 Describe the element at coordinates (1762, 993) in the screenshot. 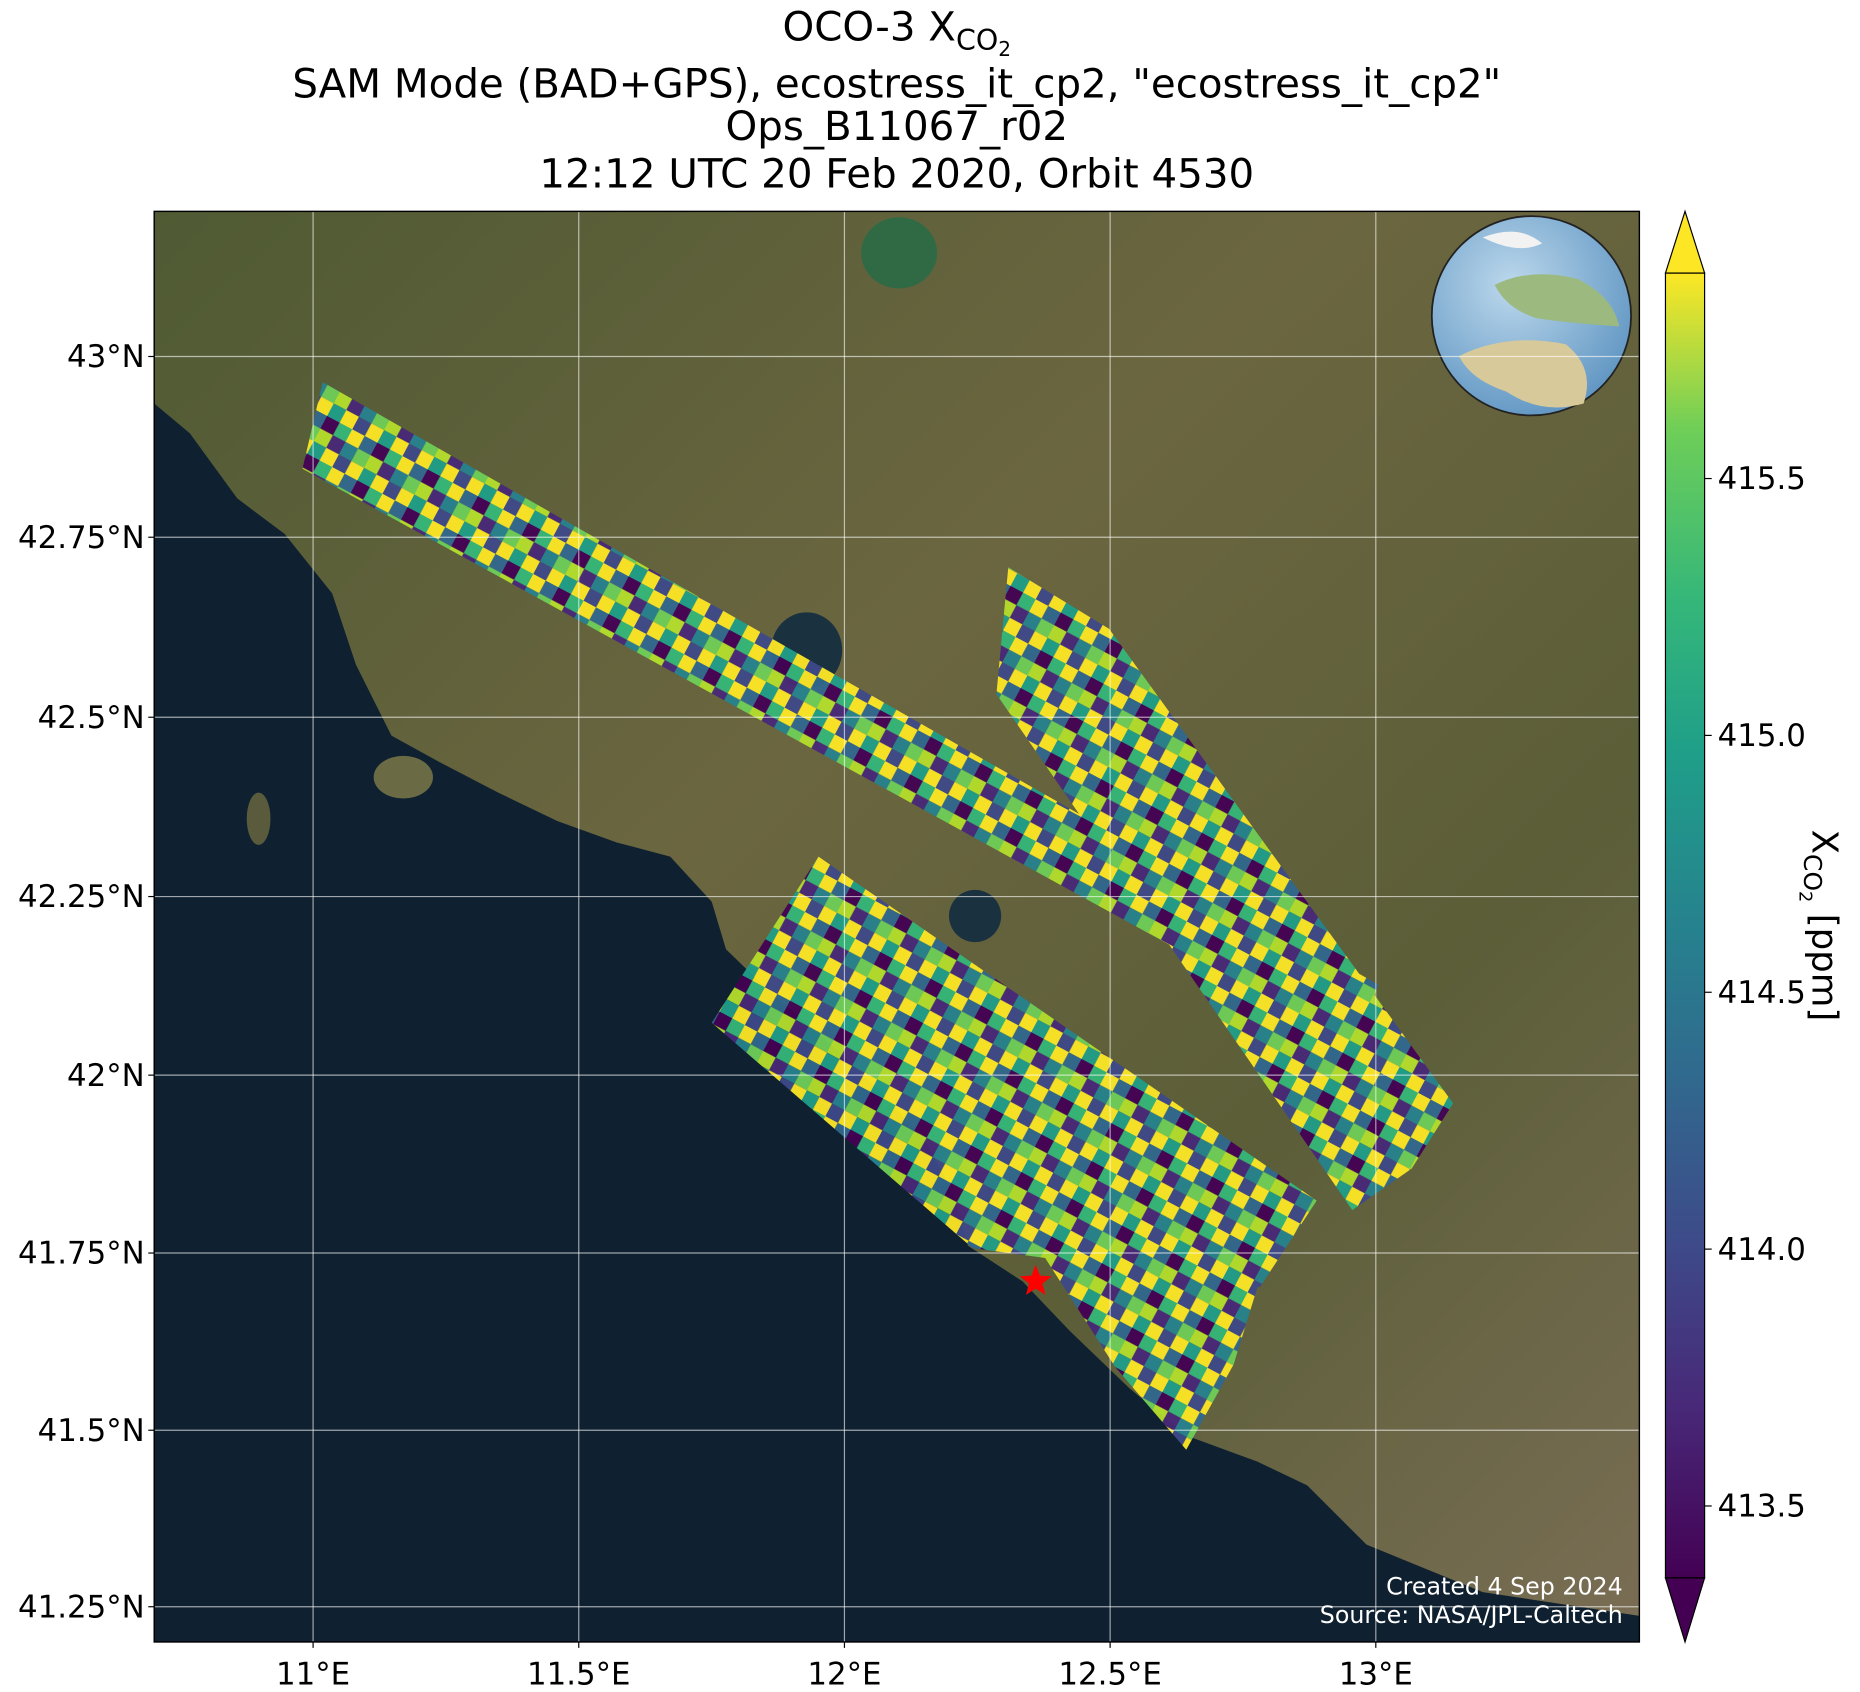

I see `colorbar-tick-label: 414.5` at that location.